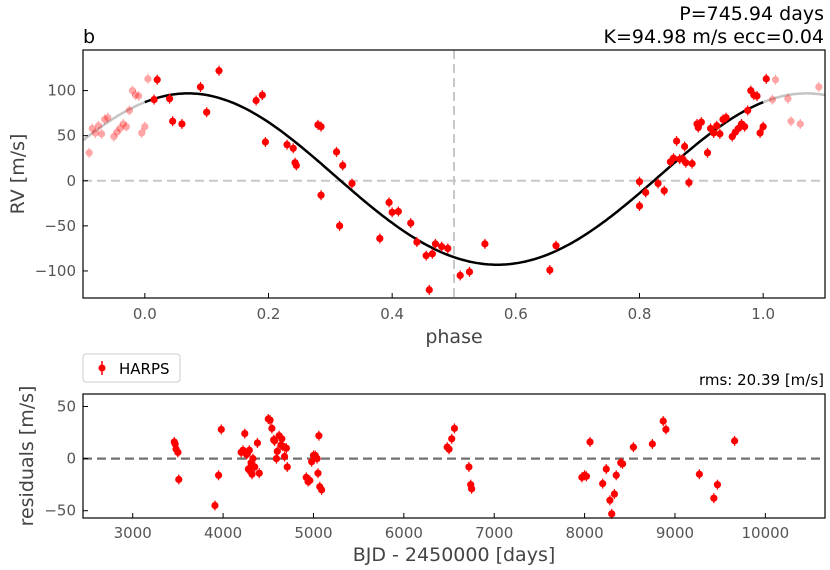 Image resolution: width=830 pixels, height=570 pixels. Describe the element at coordinates (494, 533) in the screenshot. I see `residuals-x-tick-label: 7000` at that location.